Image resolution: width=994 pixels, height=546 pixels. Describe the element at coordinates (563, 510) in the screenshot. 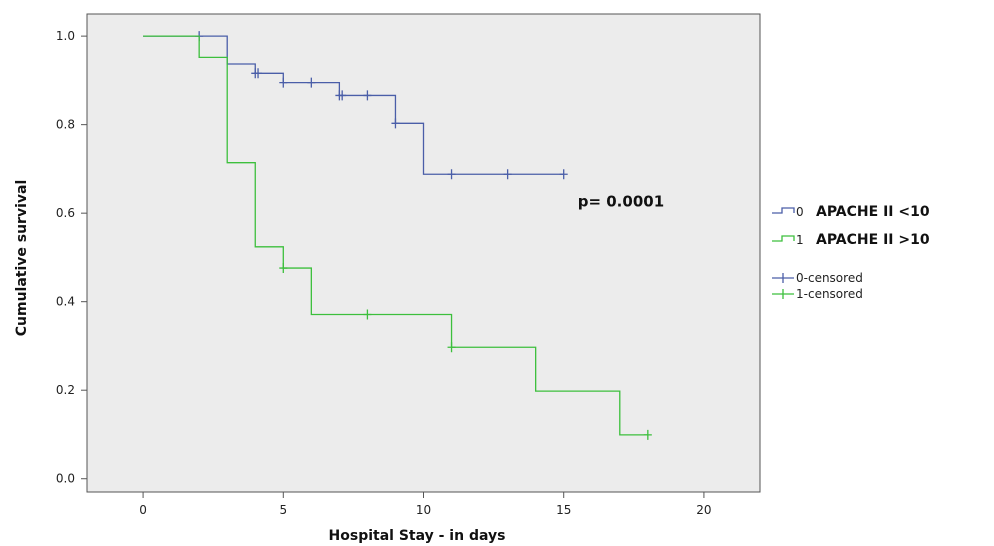

I see `x-tick-label: 15` at that location.